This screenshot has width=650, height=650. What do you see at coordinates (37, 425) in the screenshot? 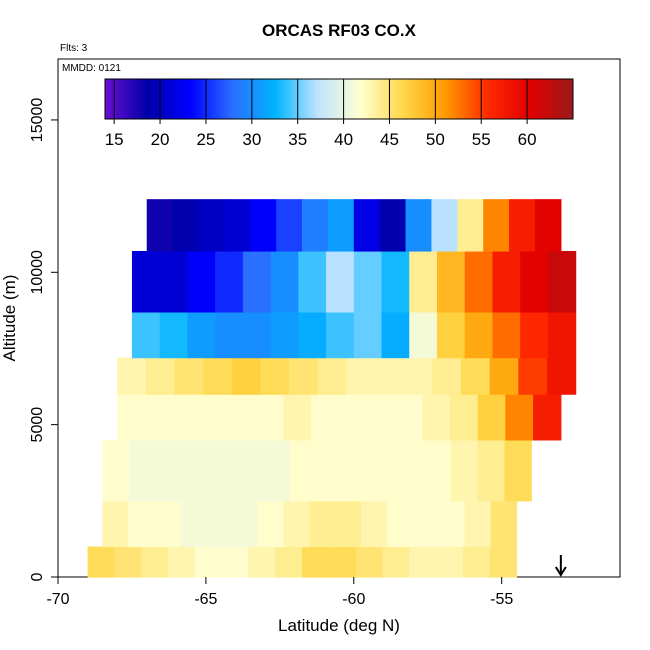
I see `y-tick-label: 5000` at bounding box center [37, 425].